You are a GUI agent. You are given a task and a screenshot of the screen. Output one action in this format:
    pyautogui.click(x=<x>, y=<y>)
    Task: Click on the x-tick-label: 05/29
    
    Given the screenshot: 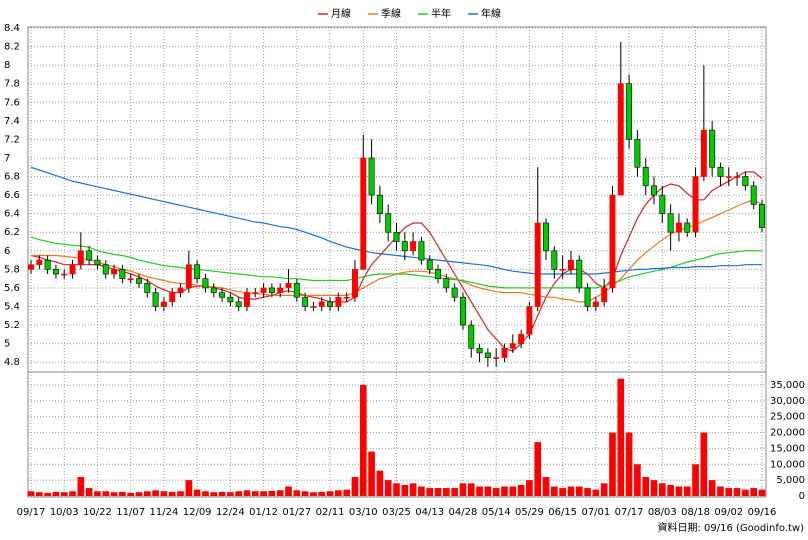 What is the action you would take?
    pyautogui.click(x=529, y=512)
    